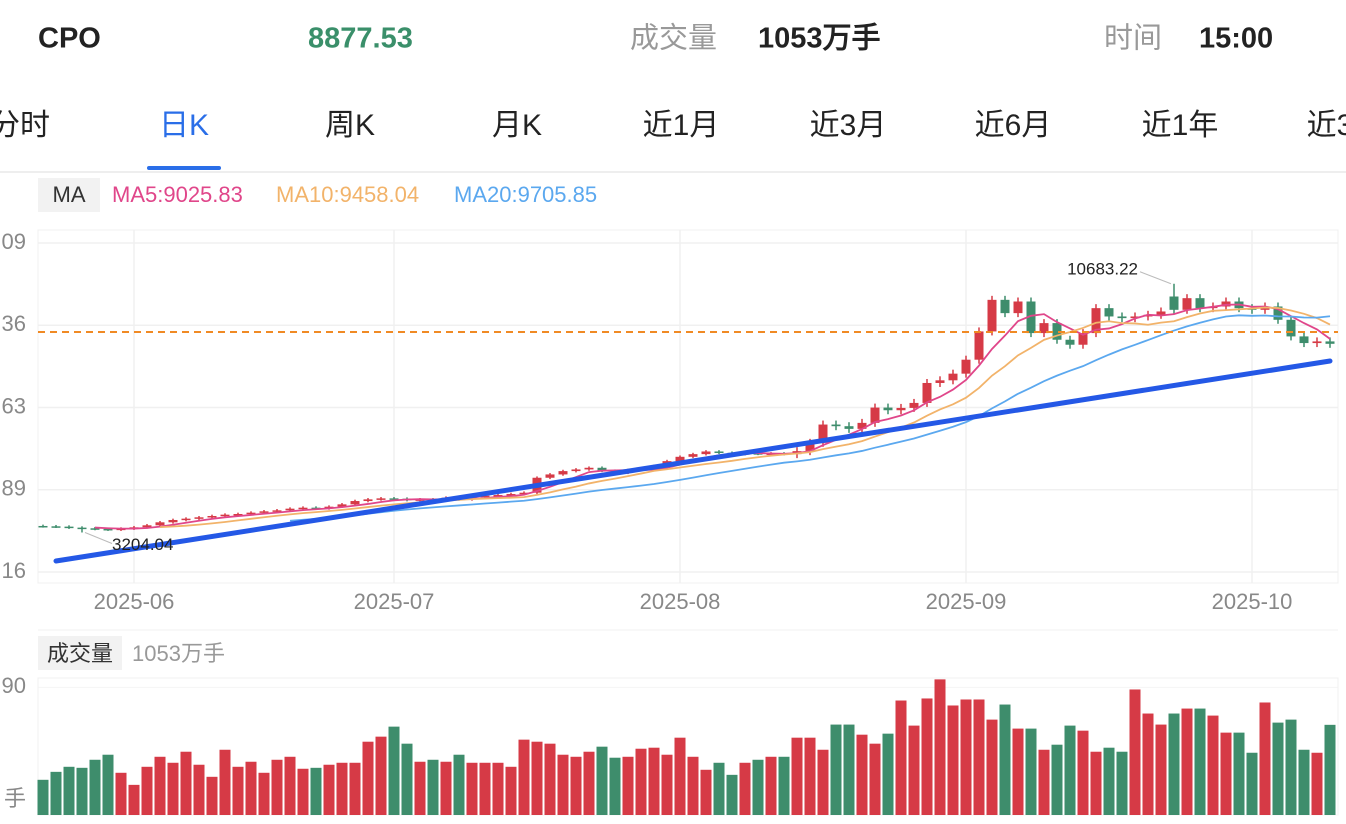  I want to click on tab: 月K, so click(517, 125).